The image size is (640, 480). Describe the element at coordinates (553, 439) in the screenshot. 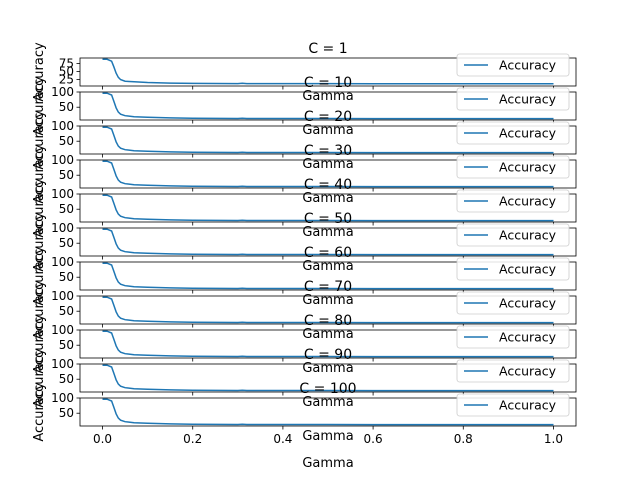

I see `x-tick-label: 1.0` at that location.